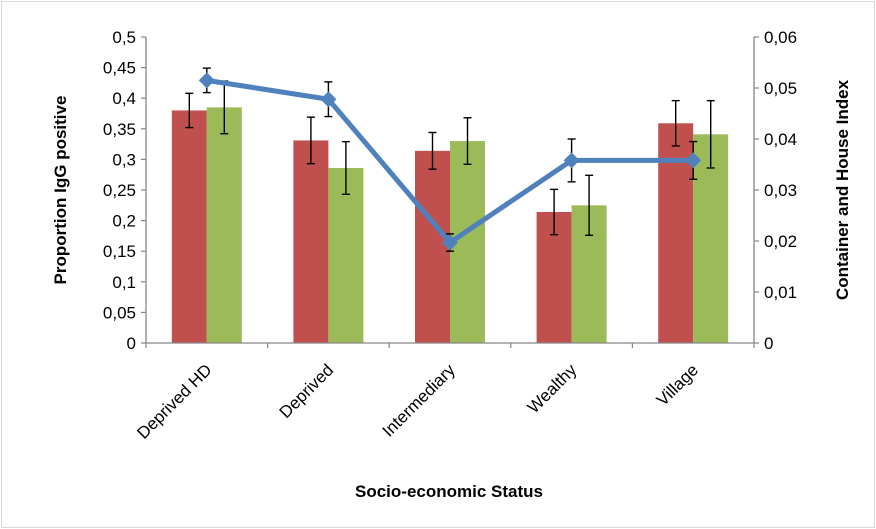  What do you see at coordinates (780, 190) in the screenshot?
I see `y2-tick-label-3: 0,03` at bounding box center [780, 190].